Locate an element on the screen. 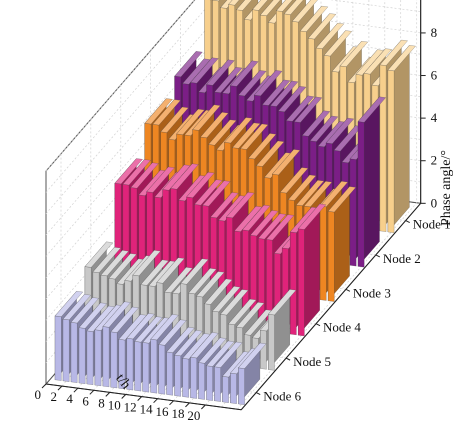  z-tick-label: 4 is located at coordinates (434, 117).